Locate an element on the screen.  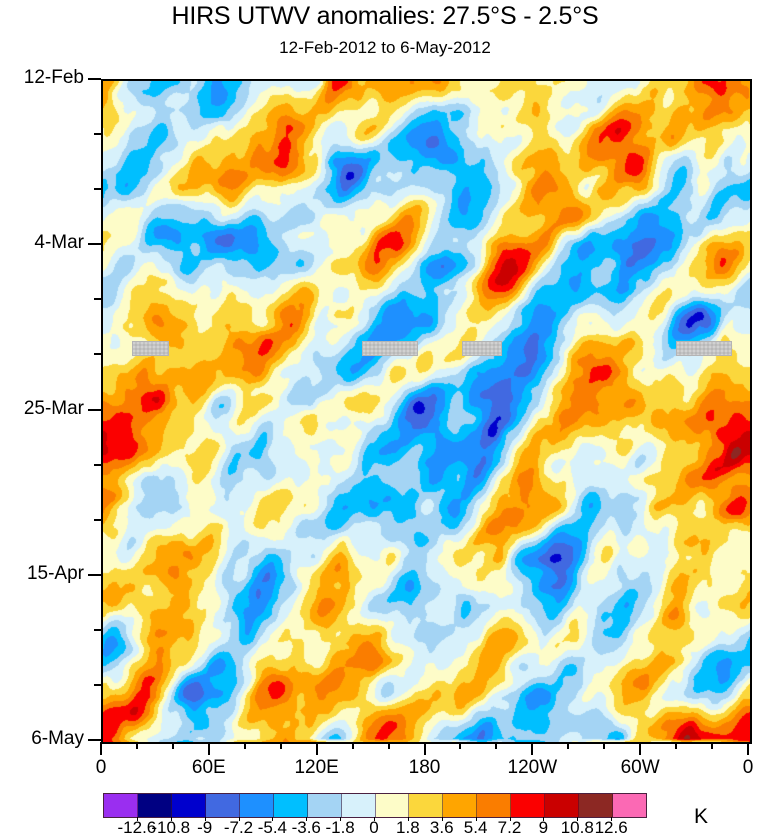
colorbar-swatch-light-blue is located at coordinates (324, 805).